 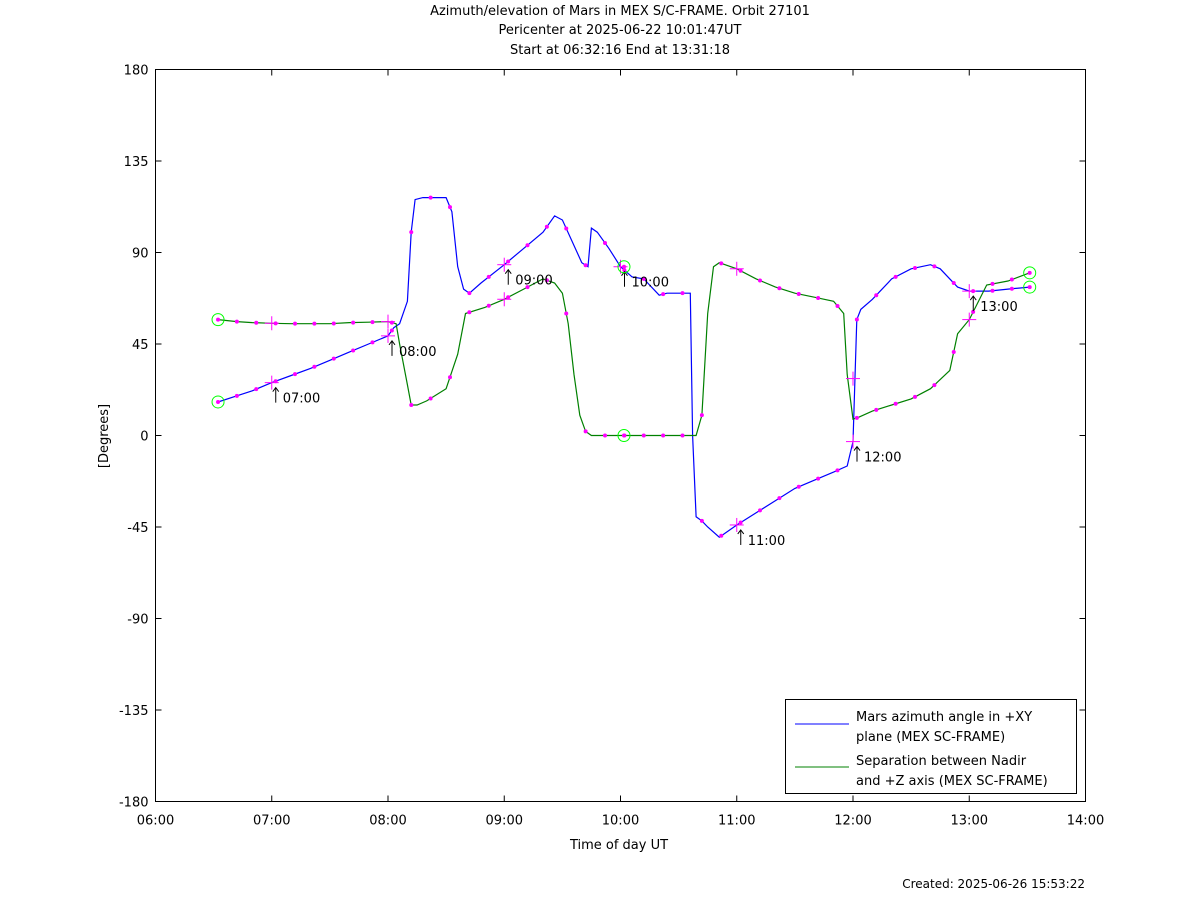 I want to click on y-tick-label: 135, so click(x=136, y=162).